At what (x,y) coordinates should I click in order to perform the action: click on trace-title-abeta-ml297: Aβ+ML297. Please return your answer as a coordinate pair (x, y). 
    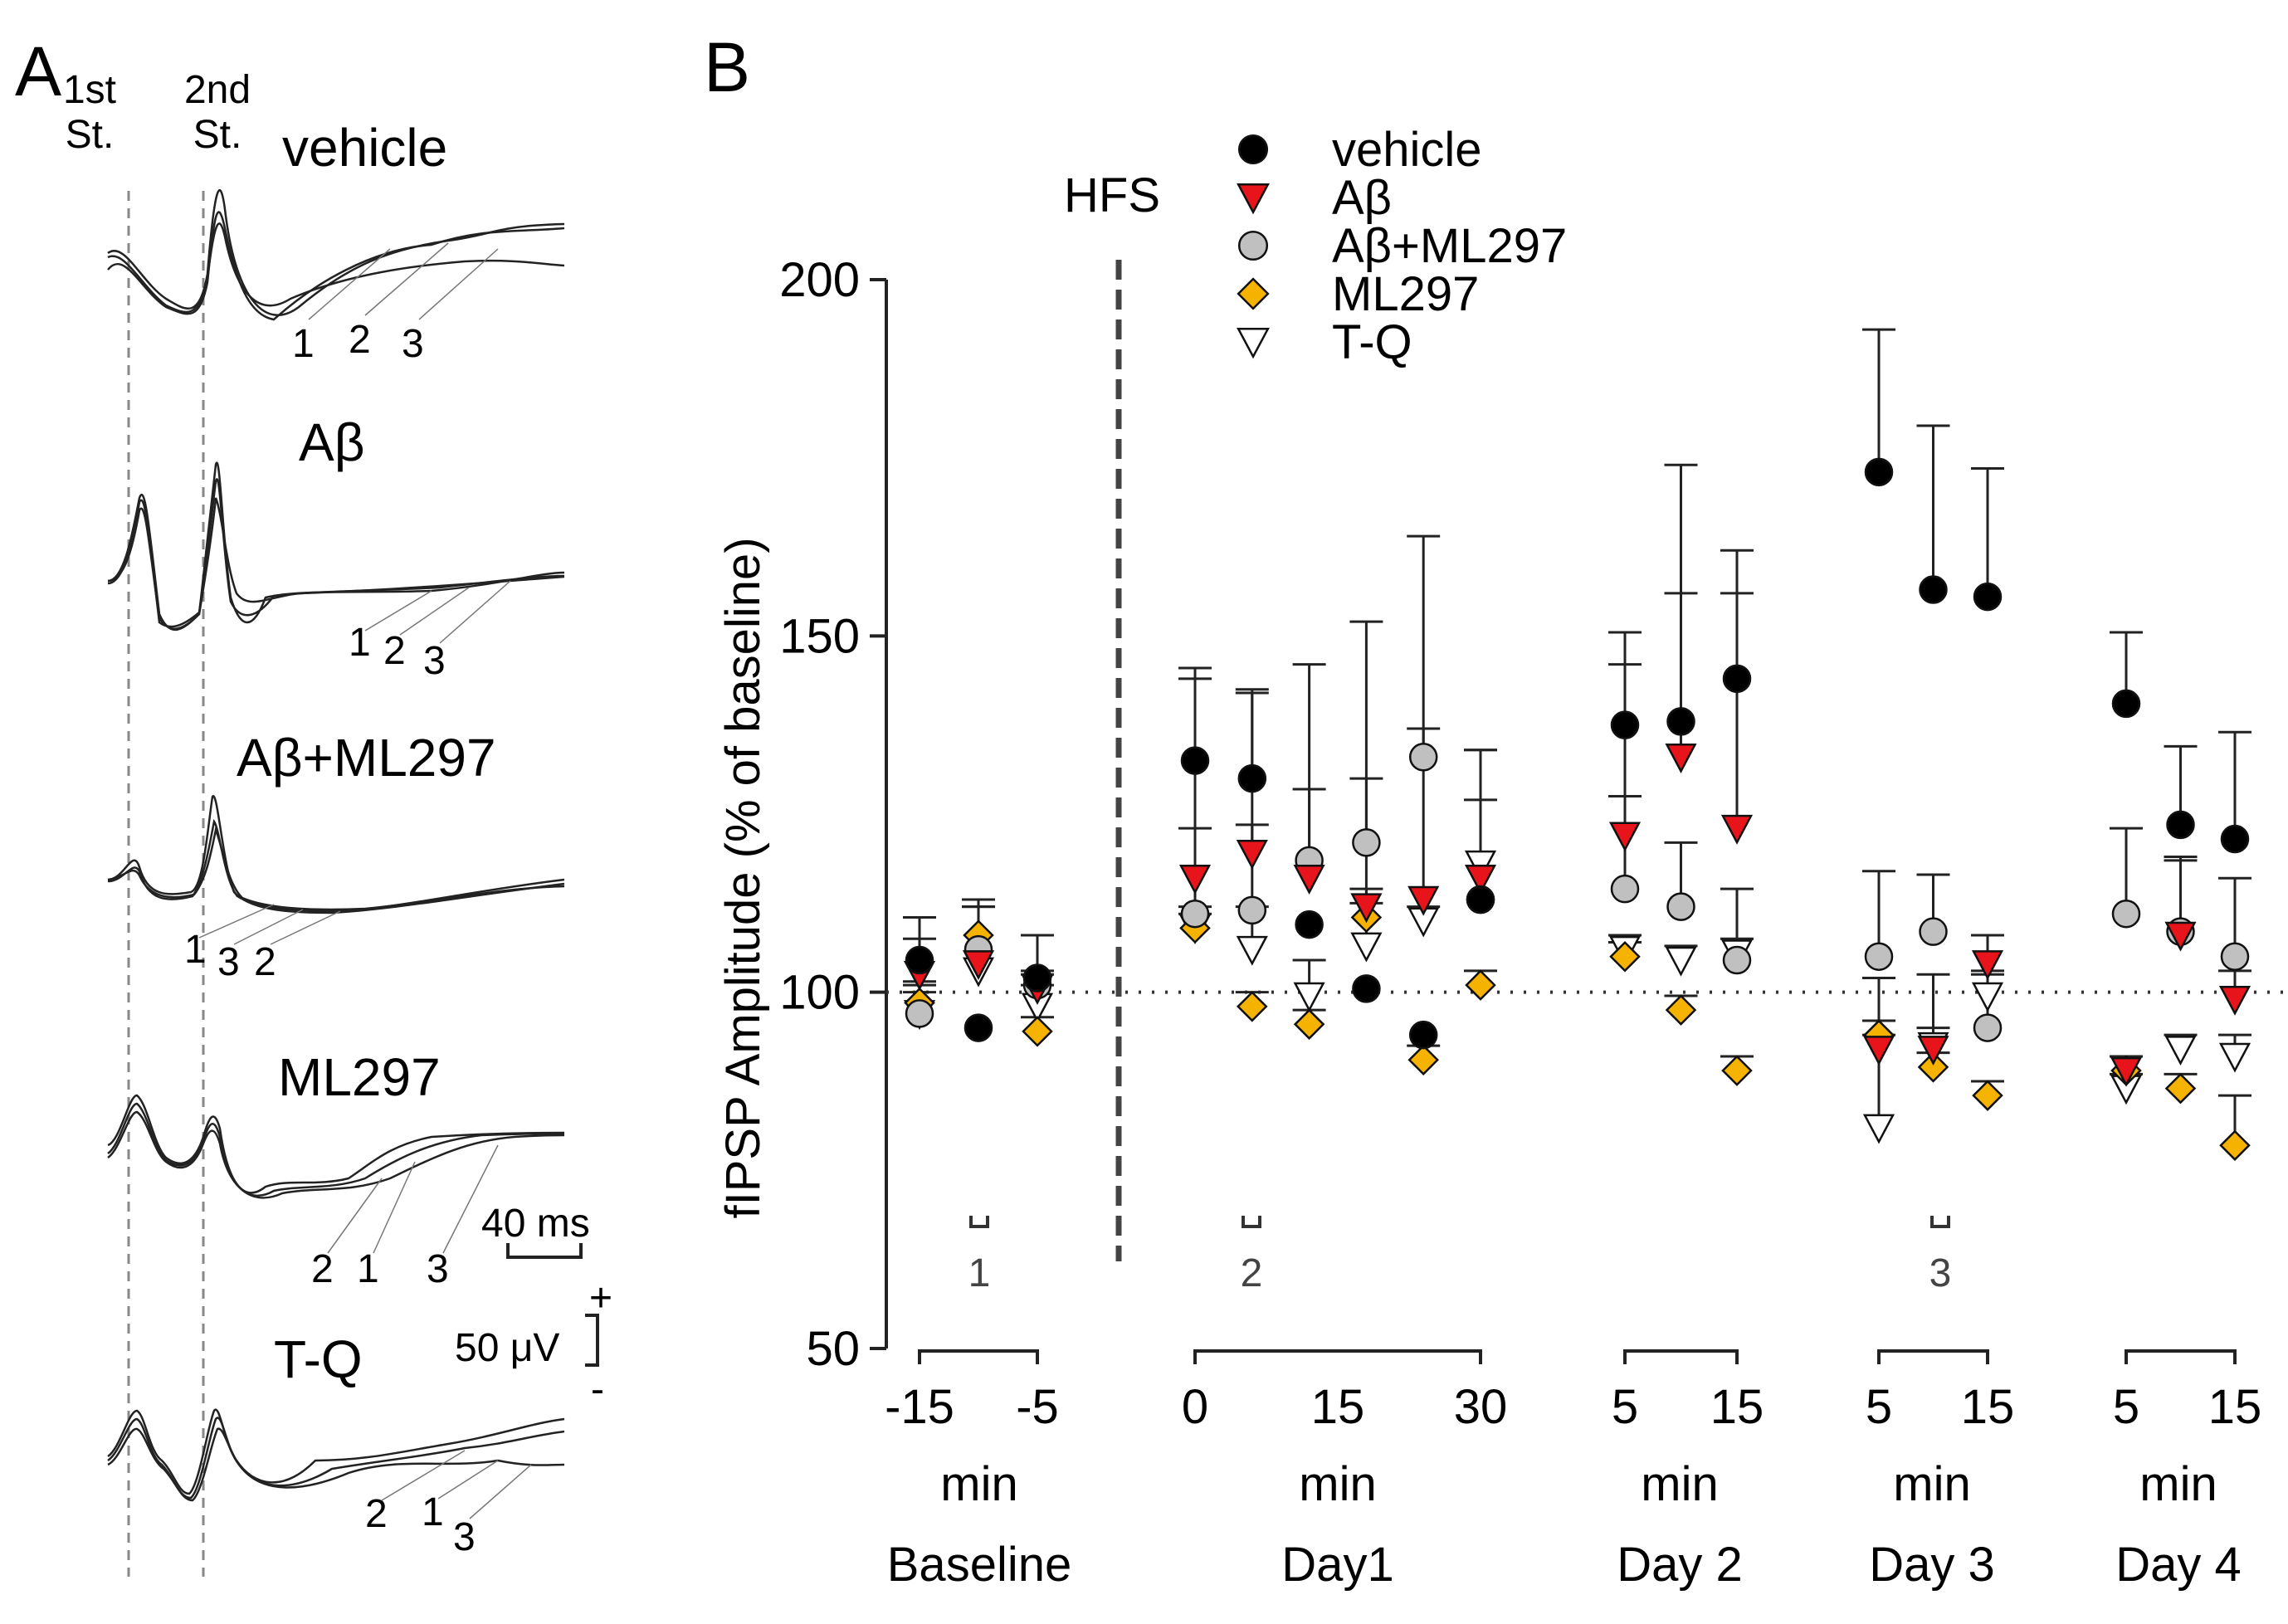
    Looking at the image, I should click on (366, 758).